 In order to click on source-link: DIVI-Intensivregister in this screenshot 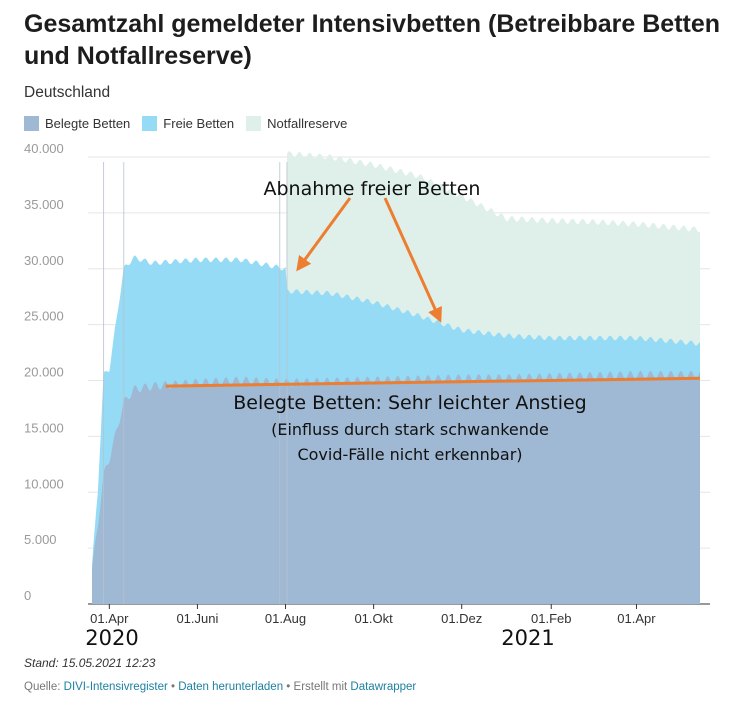, I will do `click(115, 687)`.